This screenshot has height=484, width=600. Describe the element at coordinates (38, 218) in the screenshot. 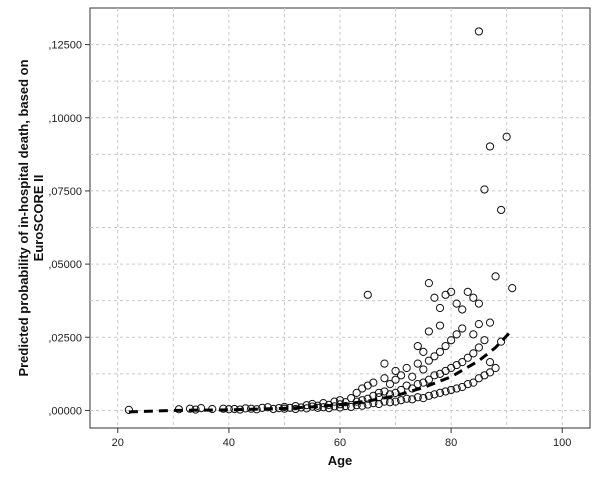

I see `y-axis-title-line: EuroSCORE II` at that location.